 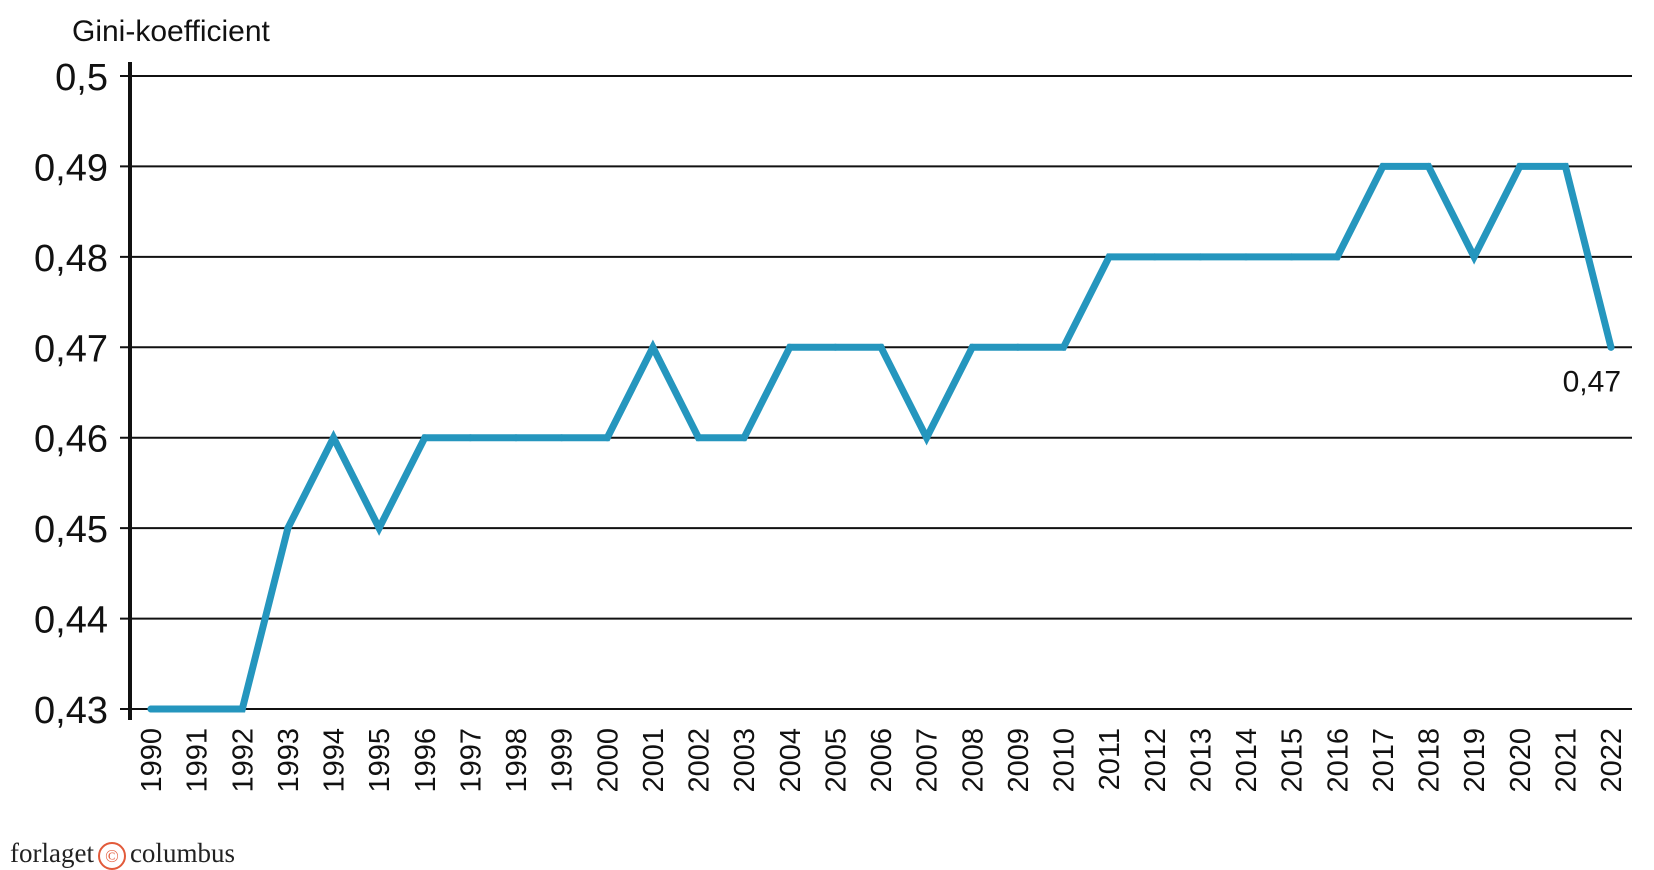 I want to click on x-tick-label: 1999, so click(x=563, y=760).